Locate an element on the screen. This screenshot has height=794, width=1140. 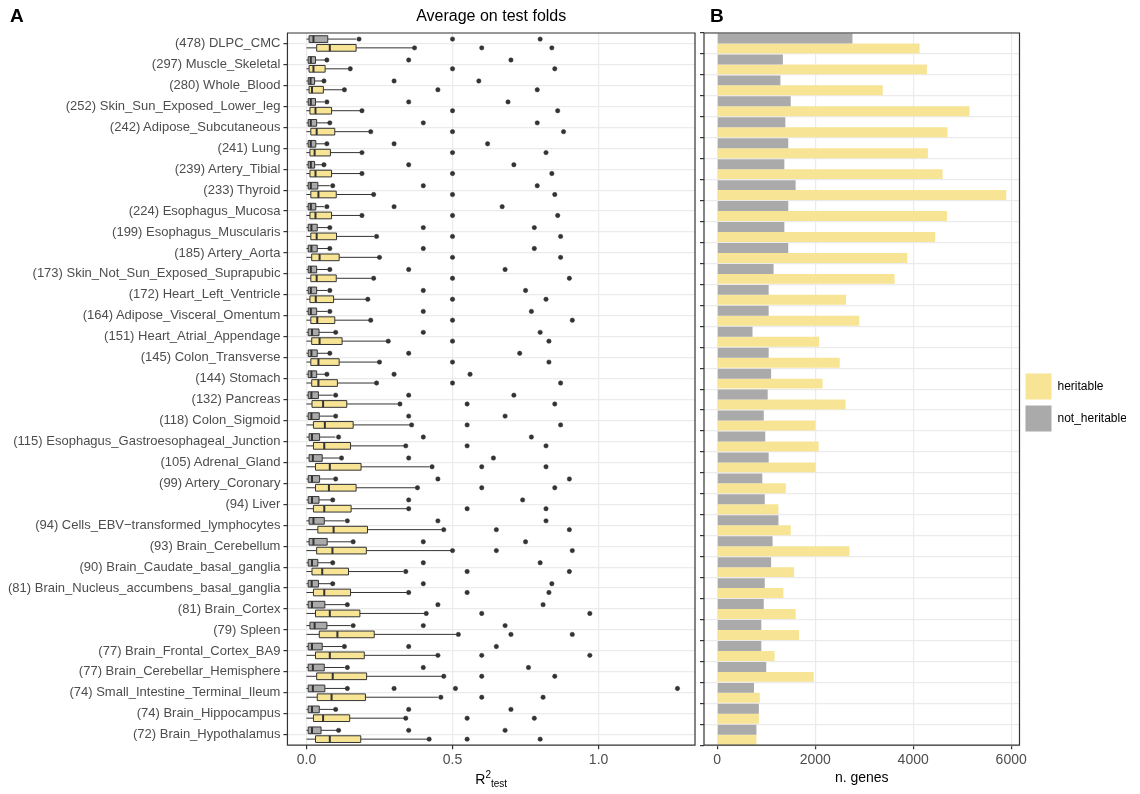
y-tick-label: (280) Whole_Blood is located at coordinates (225, 84).